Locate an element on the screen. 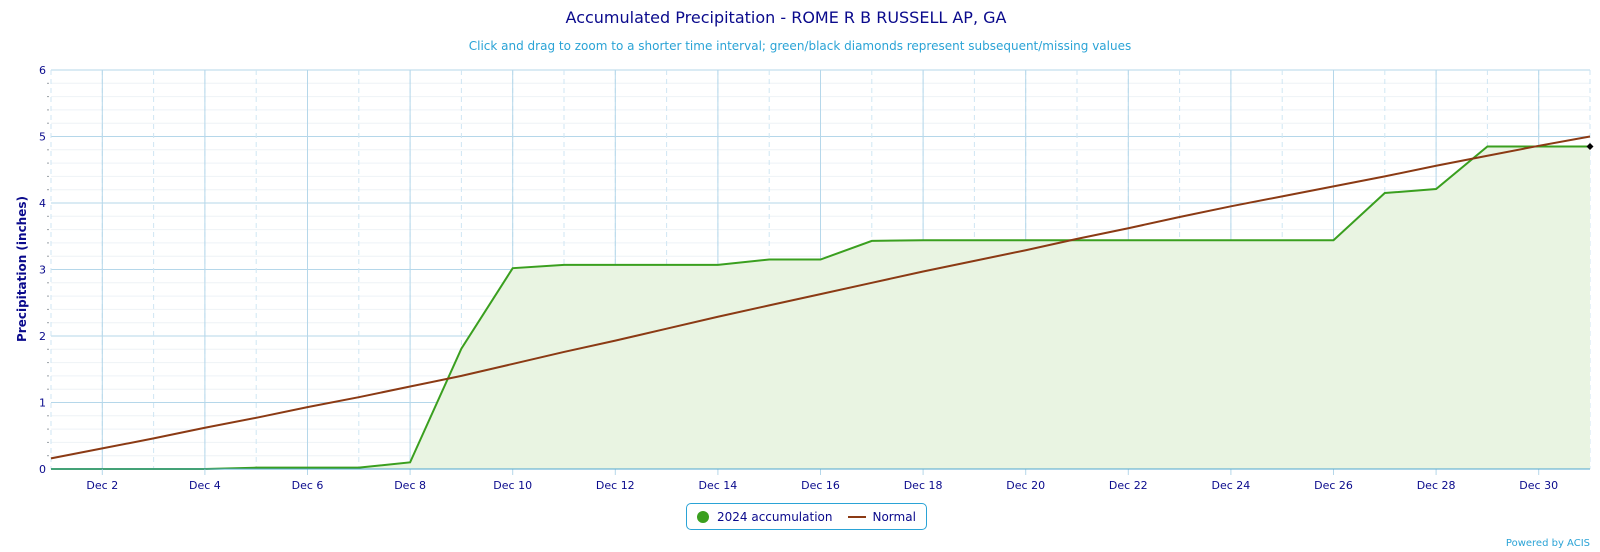 This screenshot has width=1600, height=552. y-tick-label: 6 is located at coordinates (42, 70).